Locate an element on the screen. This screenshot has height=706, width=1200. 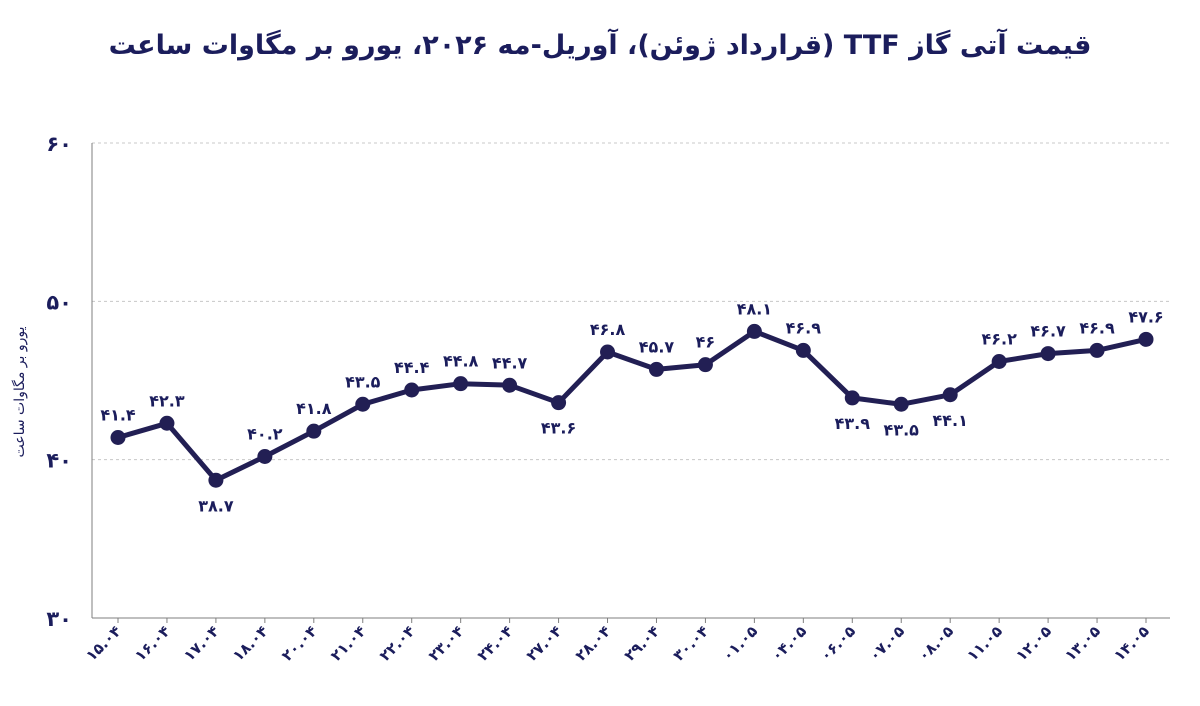
data-label: ۴۴.۷ is located at coordinates (510, 362).